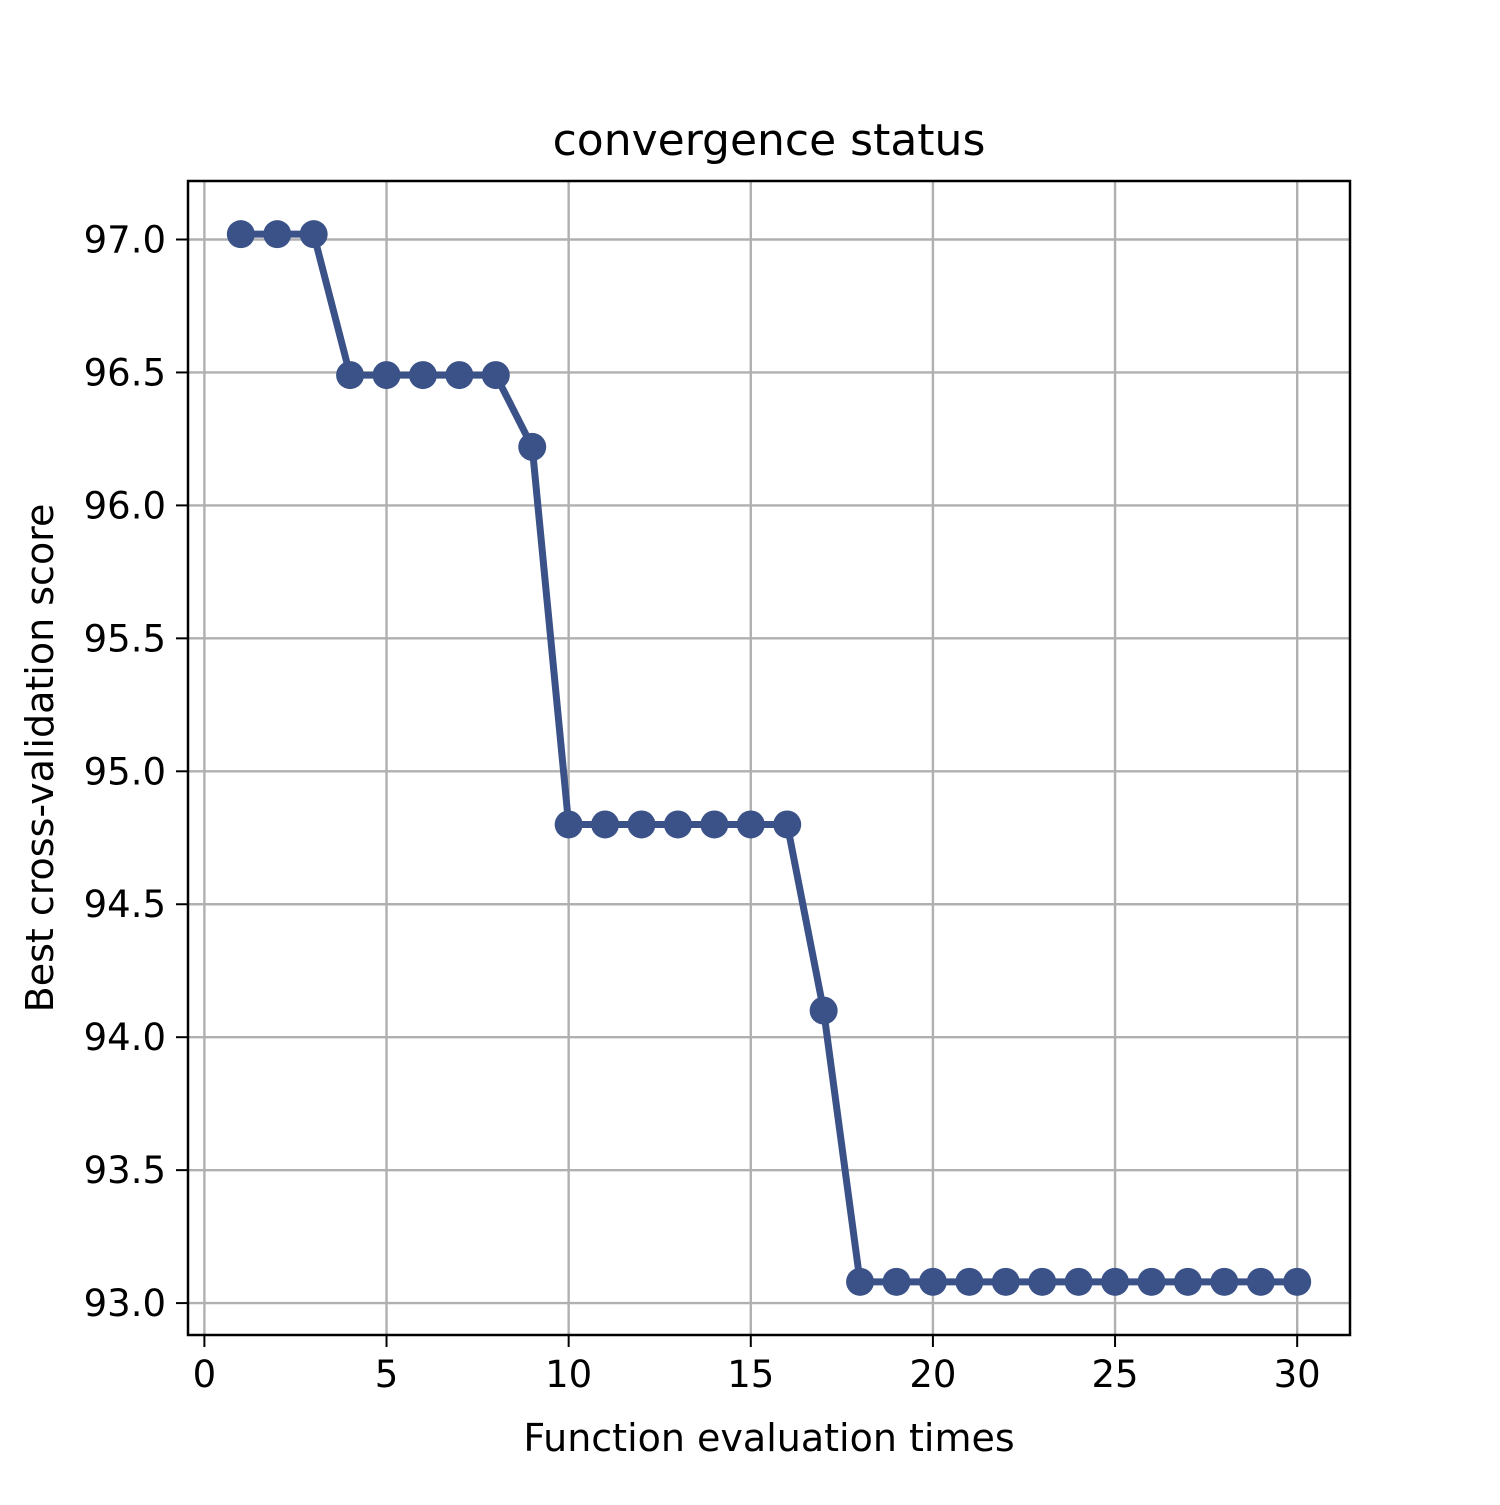 This screenshot has height=1505, width=1500. Describe the element at coordinates (125, 638) in the screenshot. I see `y-tick-label: 95.5` at that location.